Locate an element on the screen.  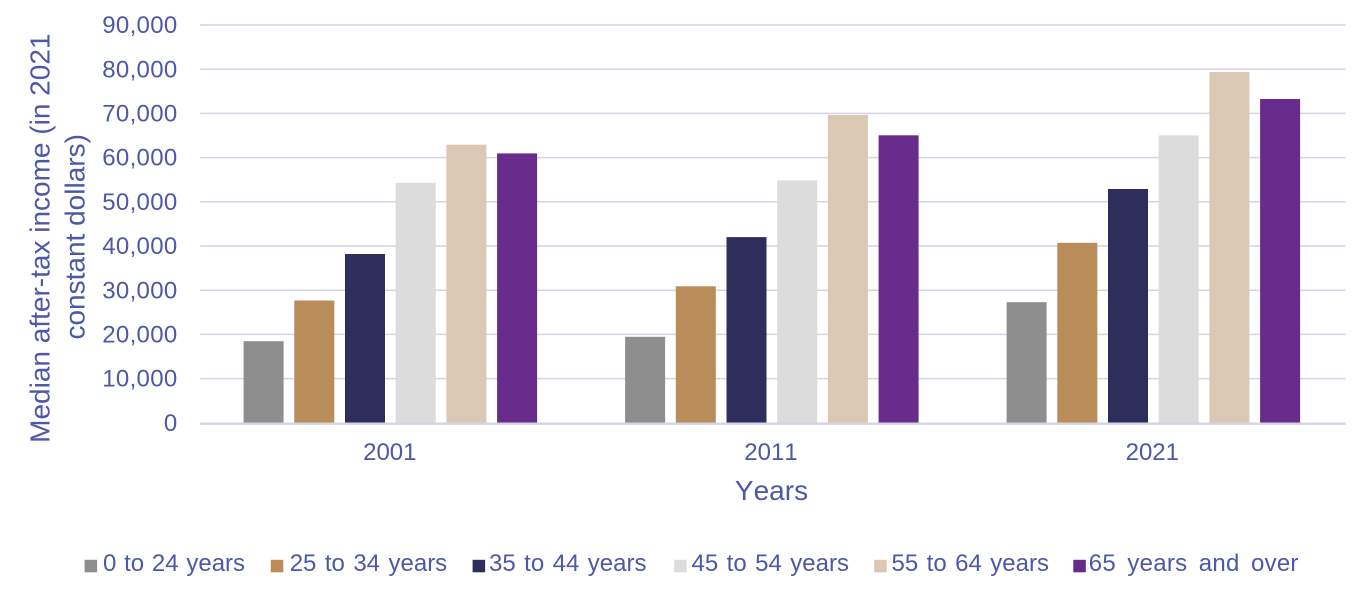
svg-text: 10,000 is located at coordinates (139, 379).